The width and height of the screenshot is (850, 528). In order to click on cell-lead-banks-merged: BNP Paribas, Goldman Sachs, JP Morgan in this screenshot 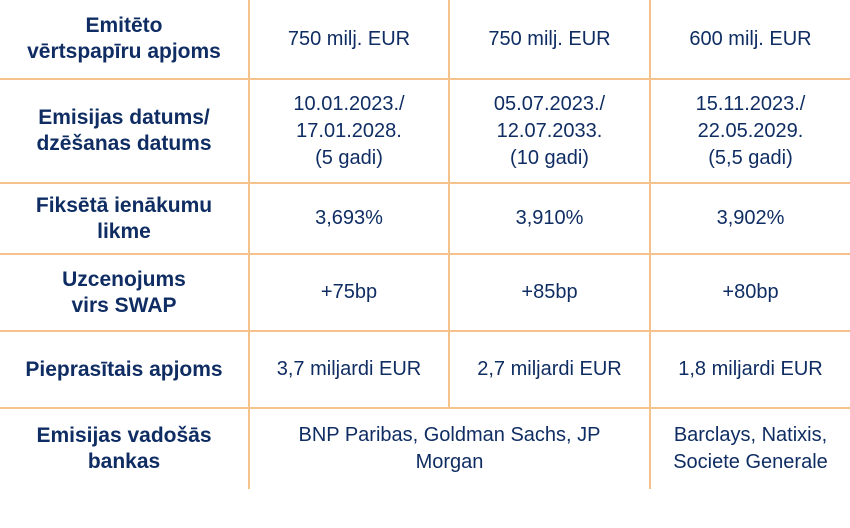, I will do `click(450, 448)`.